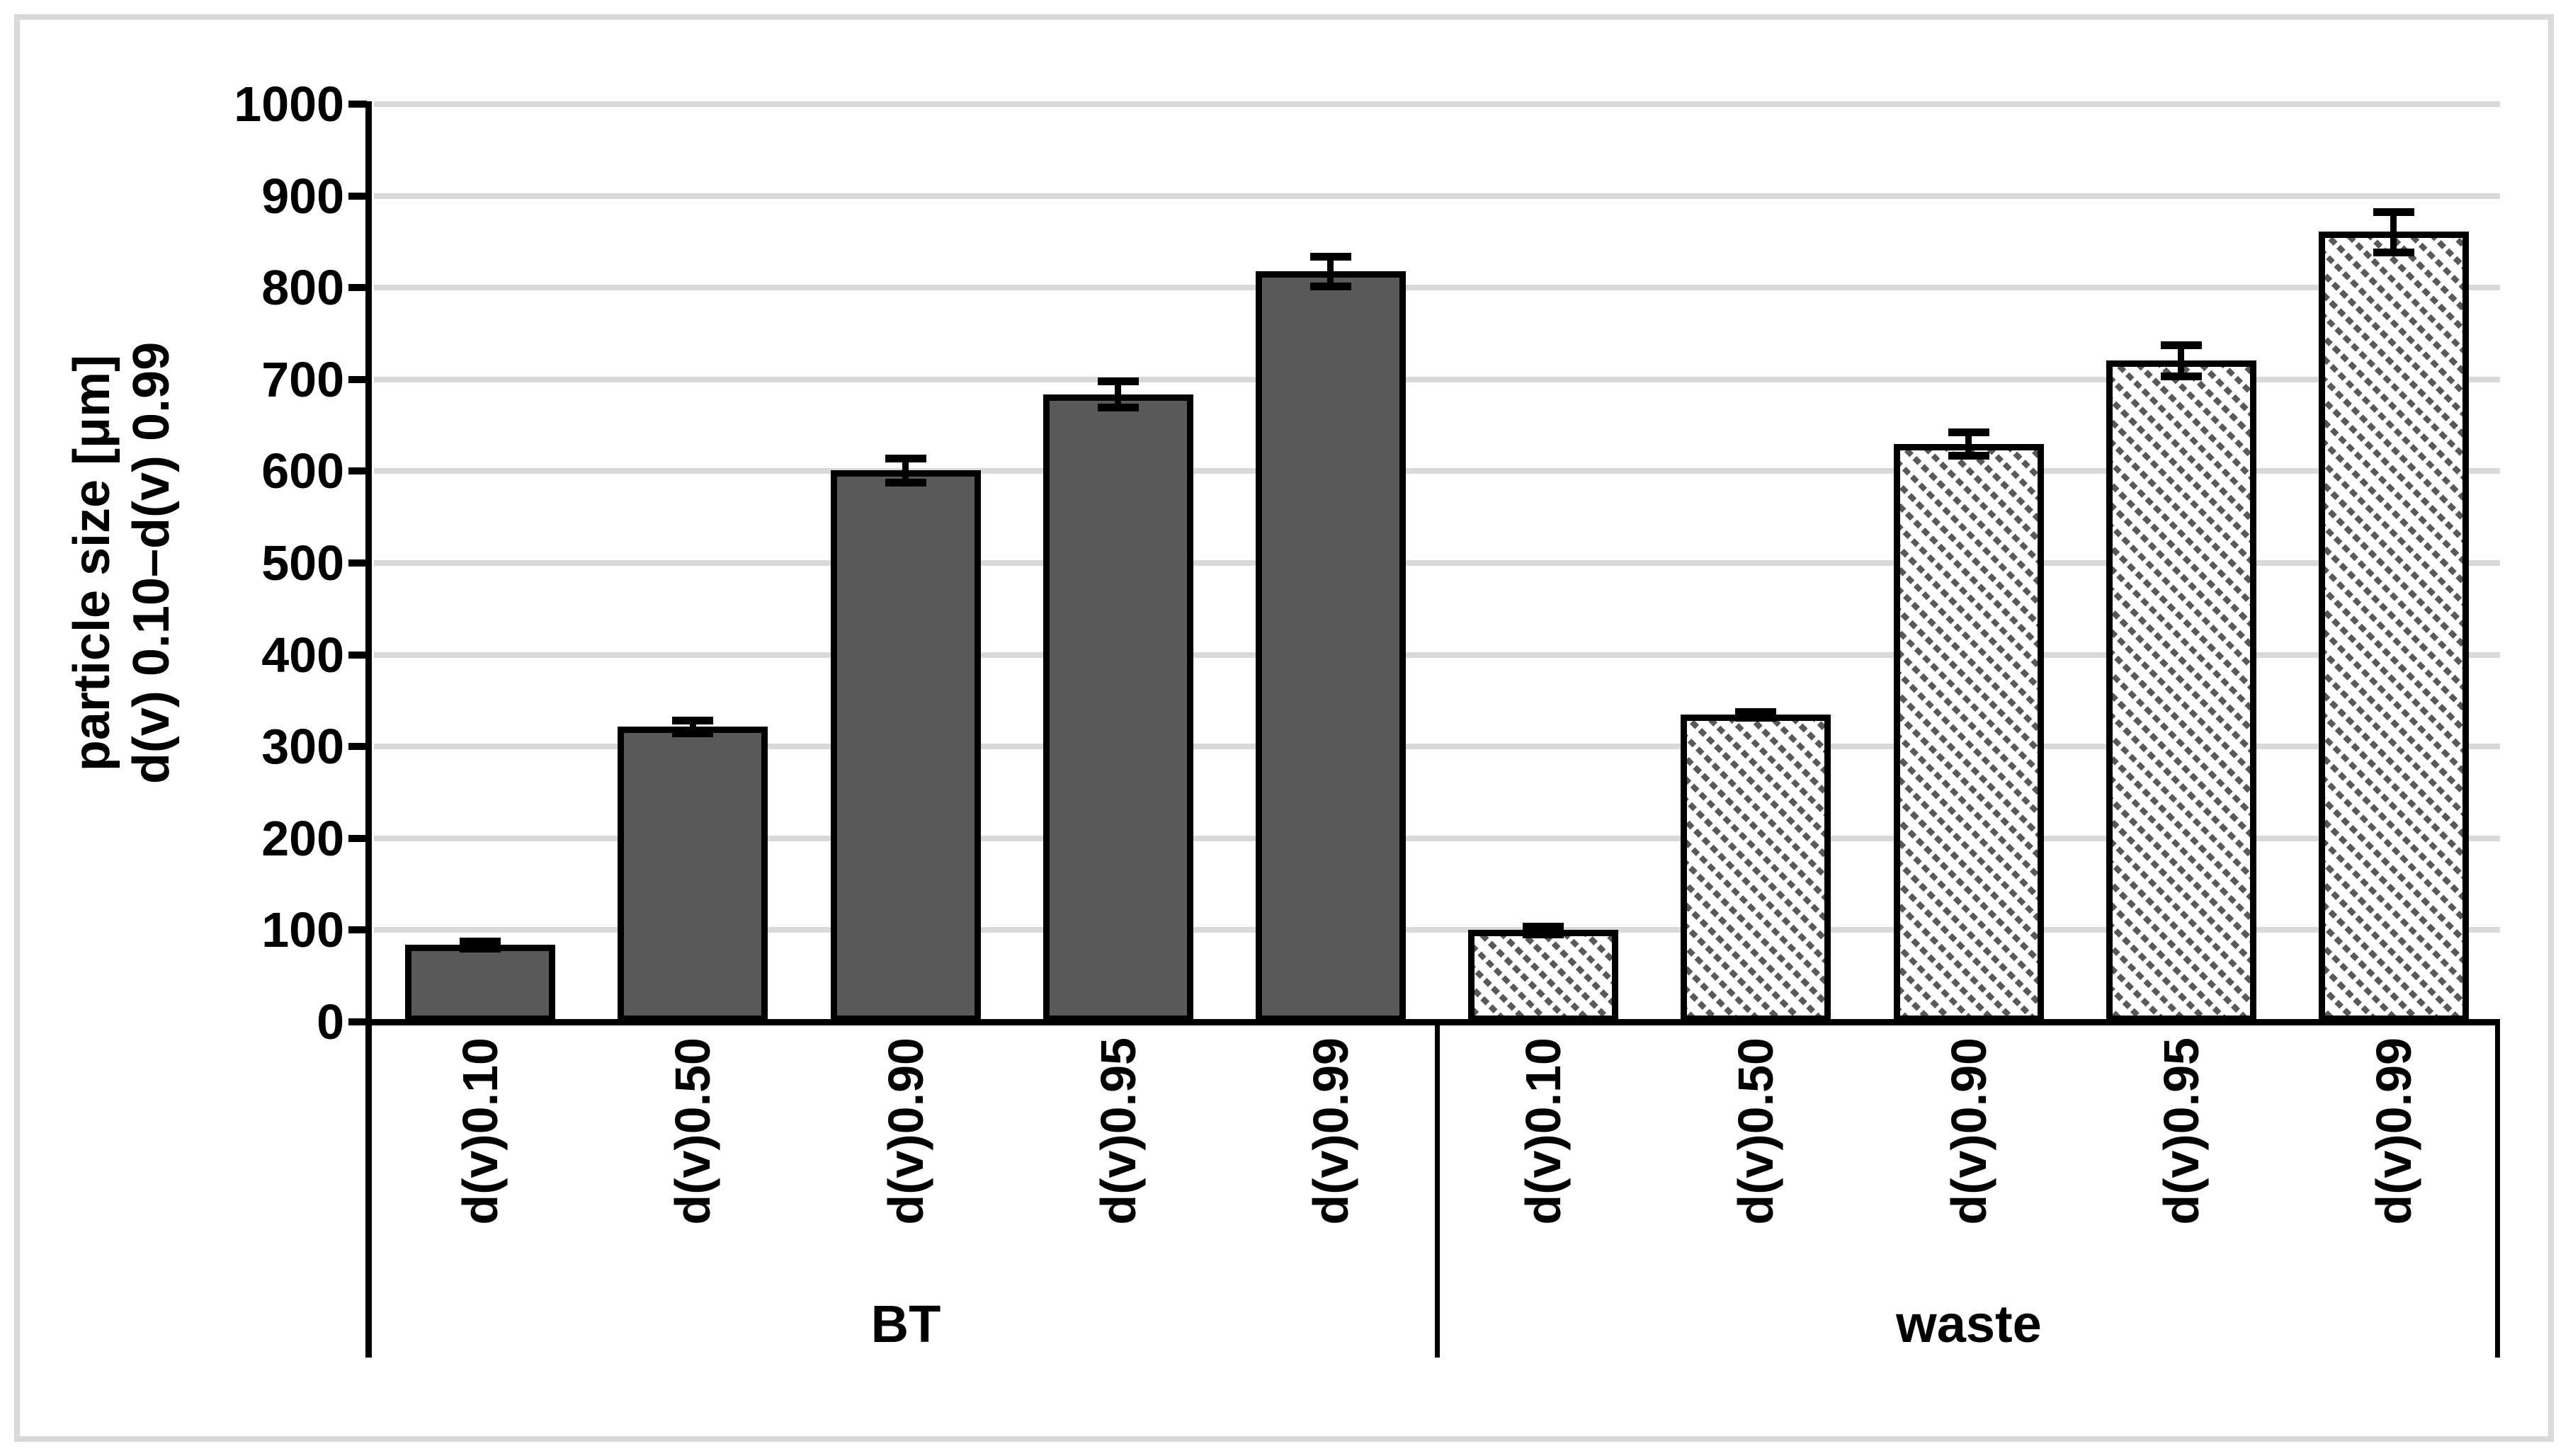 Image resolution: width=2568 pixels, height=1456 pixels. What do you see at coordinates (2497, 1190) in the screenshot?
I see `axis-right-boundary-line` at bounding box center [2497, 1190].